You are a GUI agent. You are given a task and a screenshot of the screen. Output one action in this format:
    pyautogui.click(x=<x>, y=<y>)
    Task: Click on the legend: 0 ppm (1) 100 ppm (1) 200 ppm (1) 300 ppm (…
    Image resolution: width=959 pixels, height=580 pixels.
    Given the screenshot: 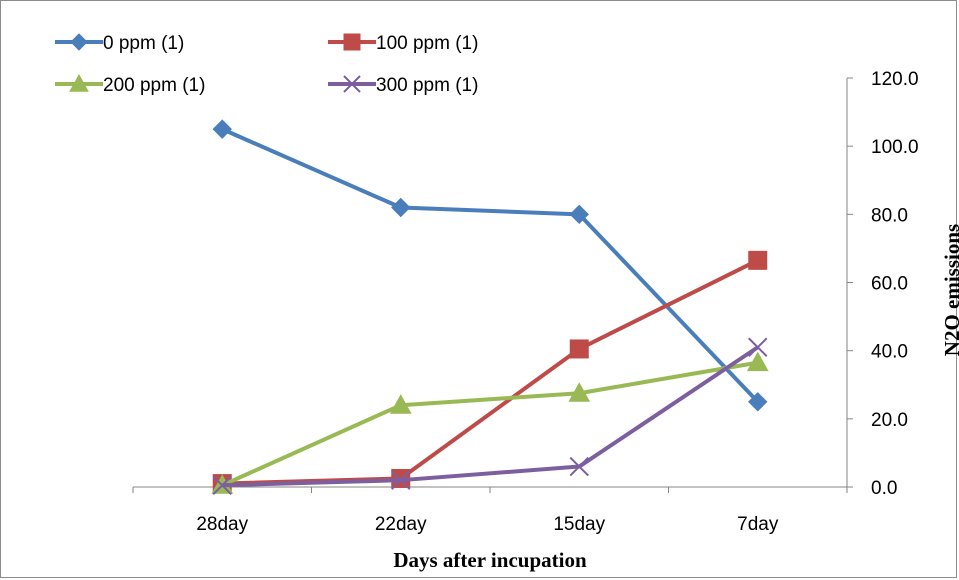 What is the action you would take?
    pyautogui.click(x=266, y=64)
    